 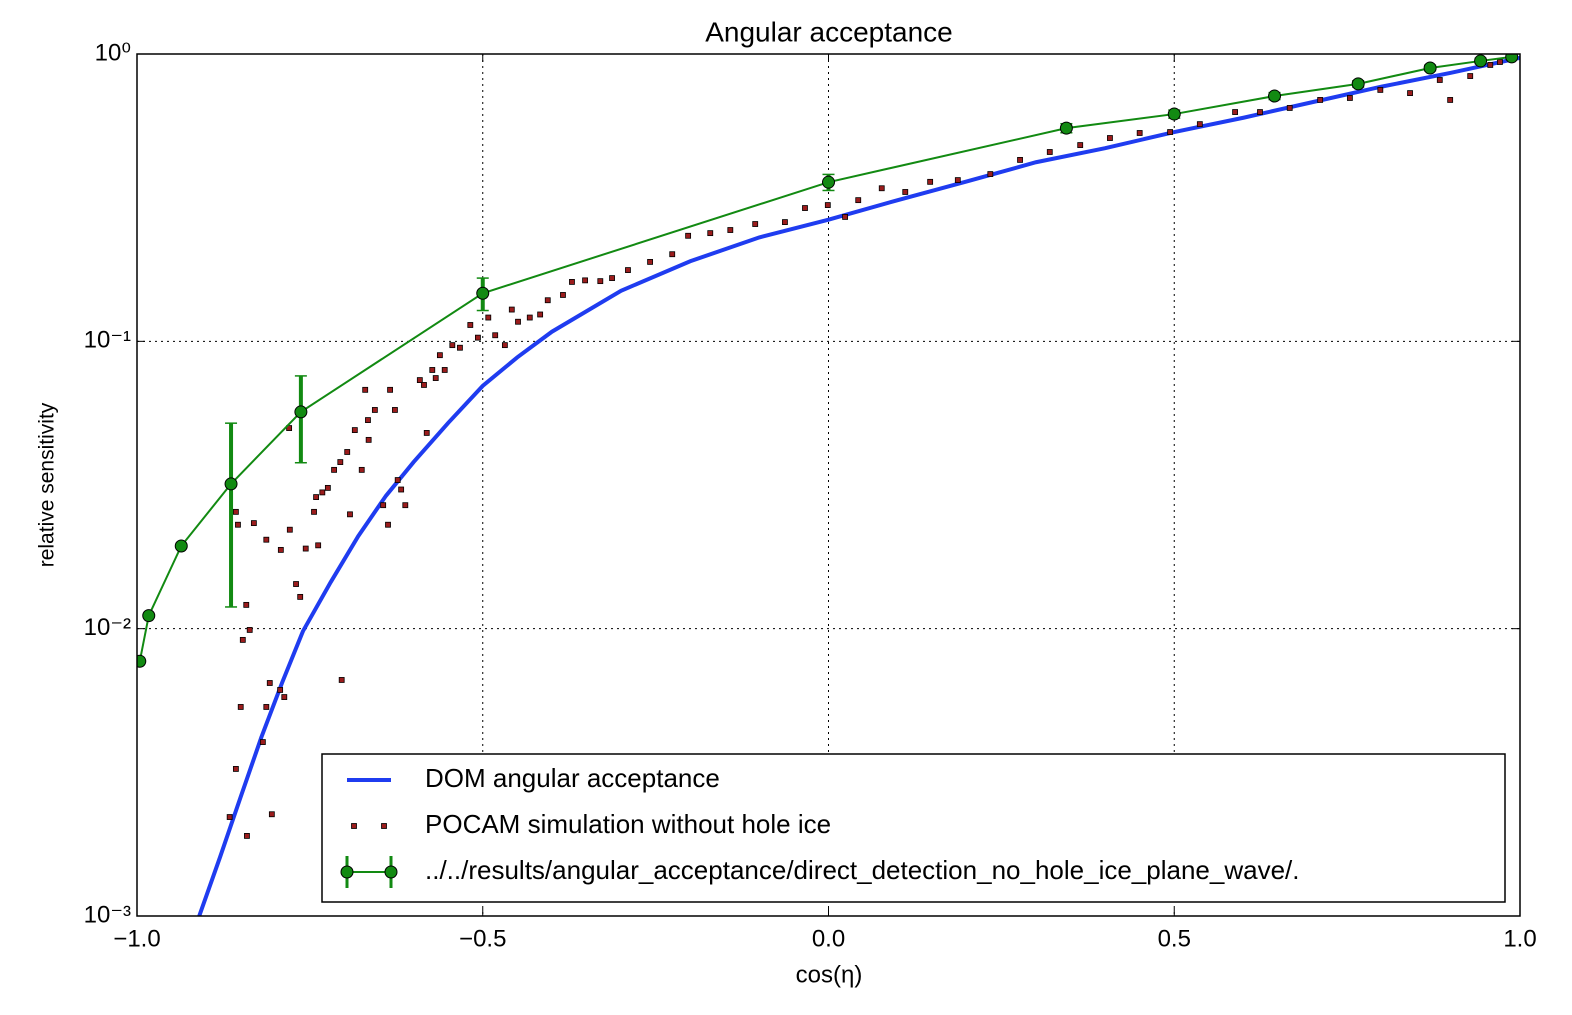 What do you see at coordinates (828, 938) in the screenshot?
I see `x-tick-label: 0.0` at bounding box center [828, 938].